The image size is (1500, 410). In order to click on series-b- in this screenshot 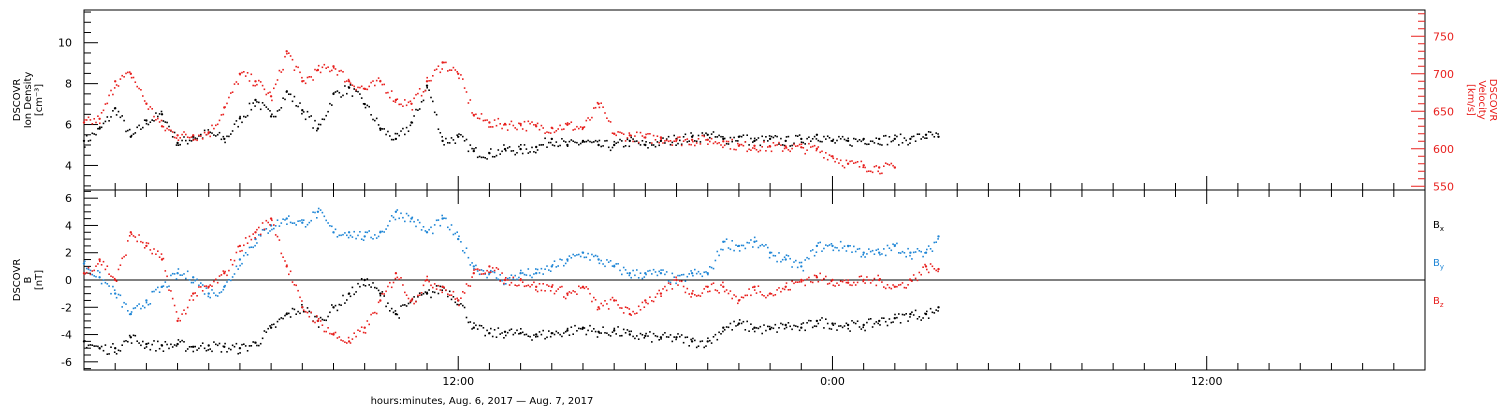, I will do `click(511, 316)`.